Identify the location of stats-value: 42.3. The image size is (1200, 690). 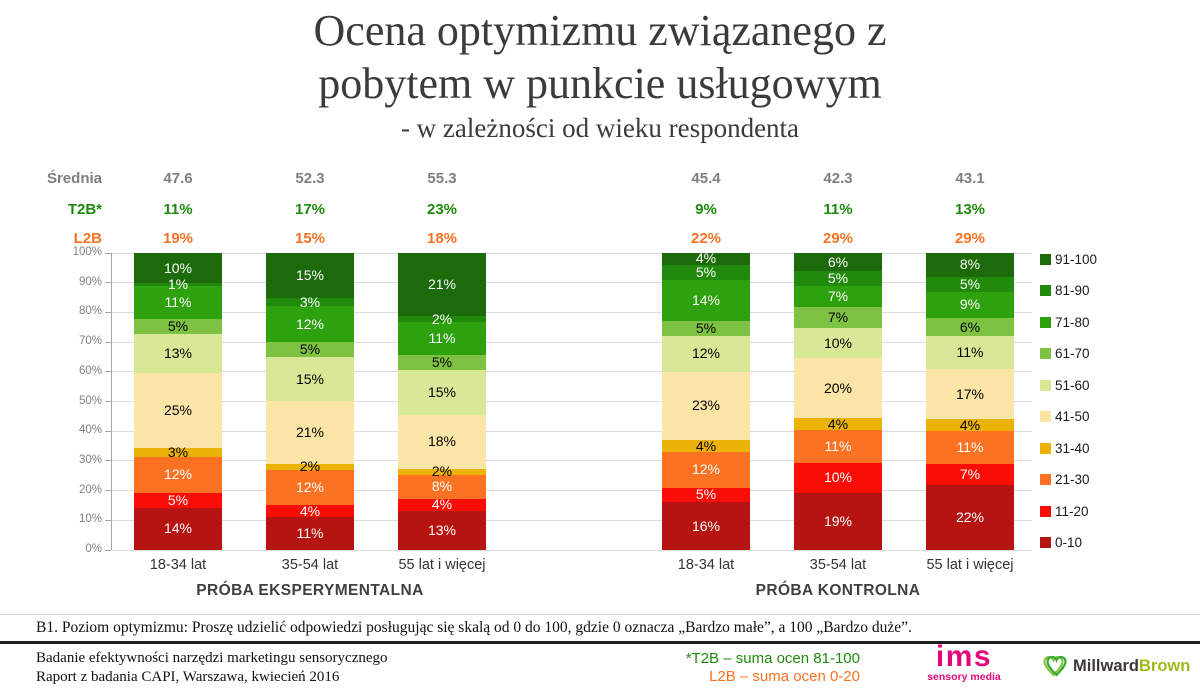
(838, 178).